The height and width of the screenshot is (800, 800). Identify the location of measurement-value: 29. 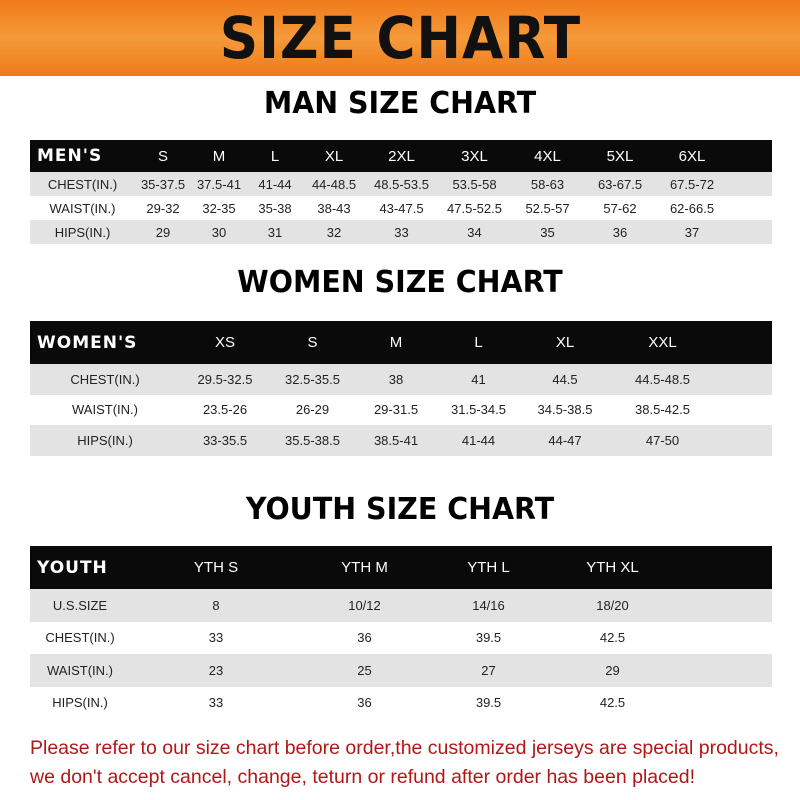
(612, 670).